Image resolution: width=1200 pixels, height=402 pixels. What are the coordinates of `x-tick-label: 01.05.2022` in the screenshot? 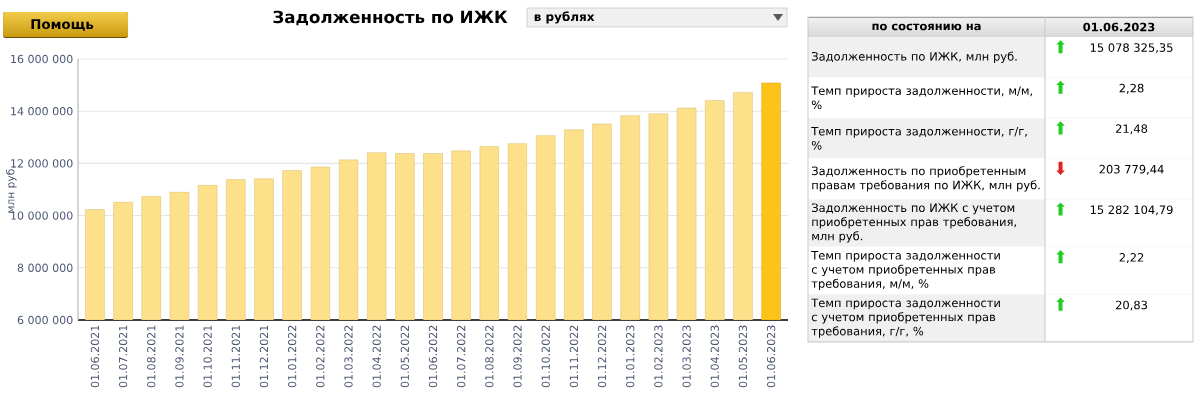 It's located at (405, 356).